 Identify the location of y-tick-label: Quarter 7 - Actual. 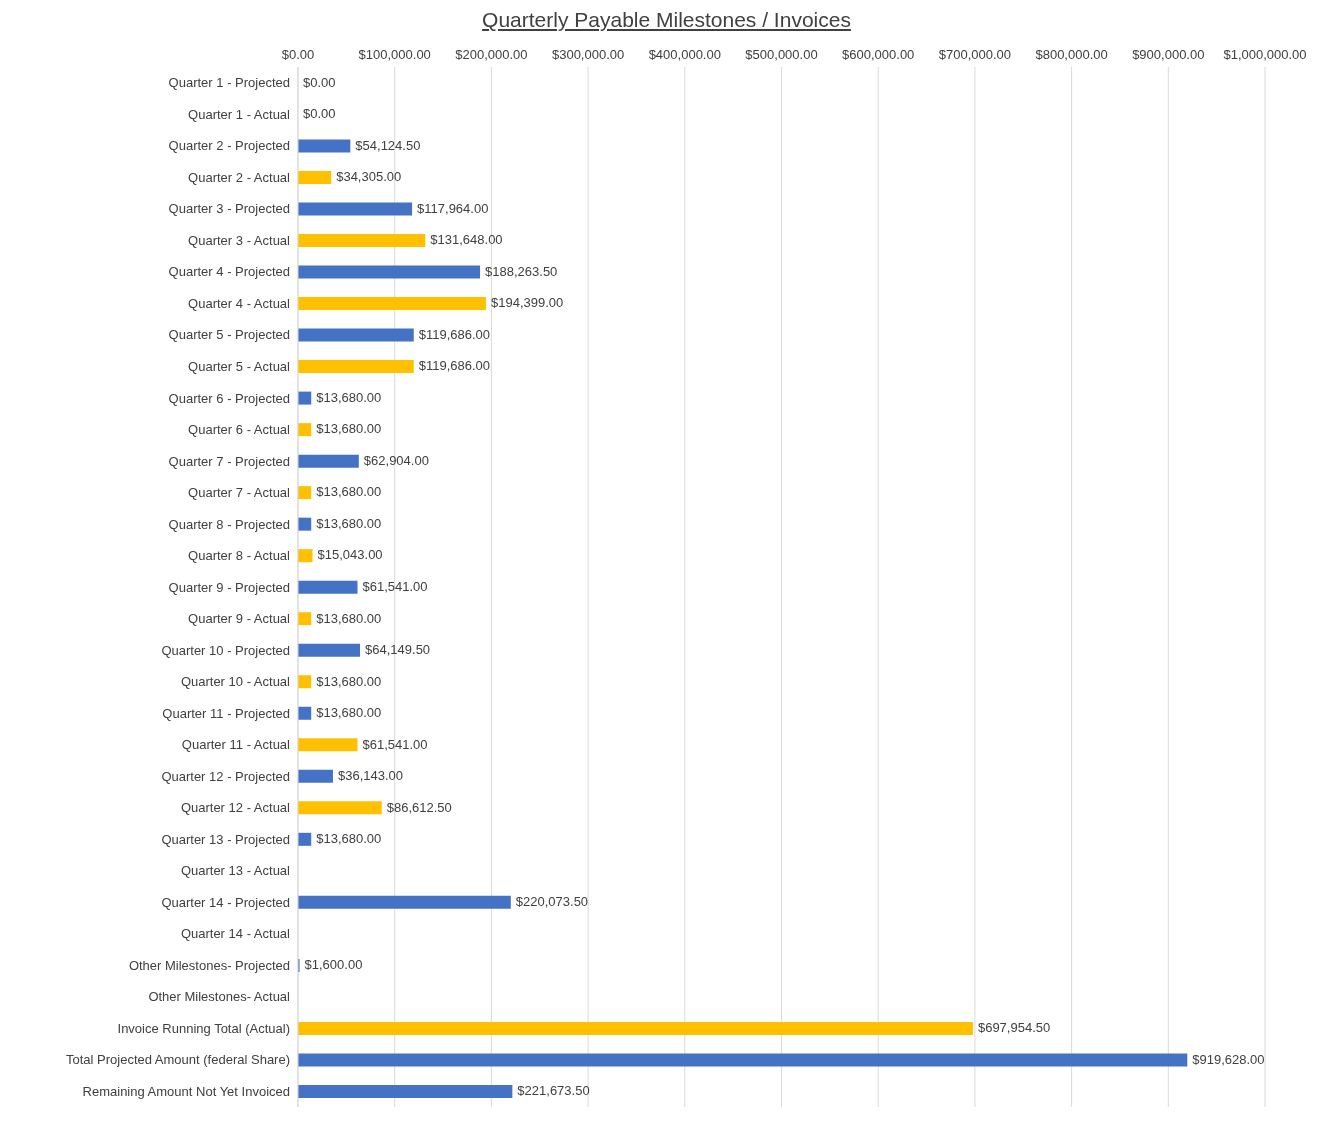
(239, 493).